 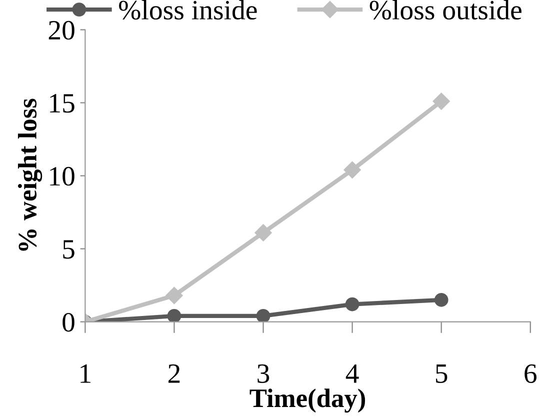 I want to click on y-tick-label: 15, so click(x=62, y=103).